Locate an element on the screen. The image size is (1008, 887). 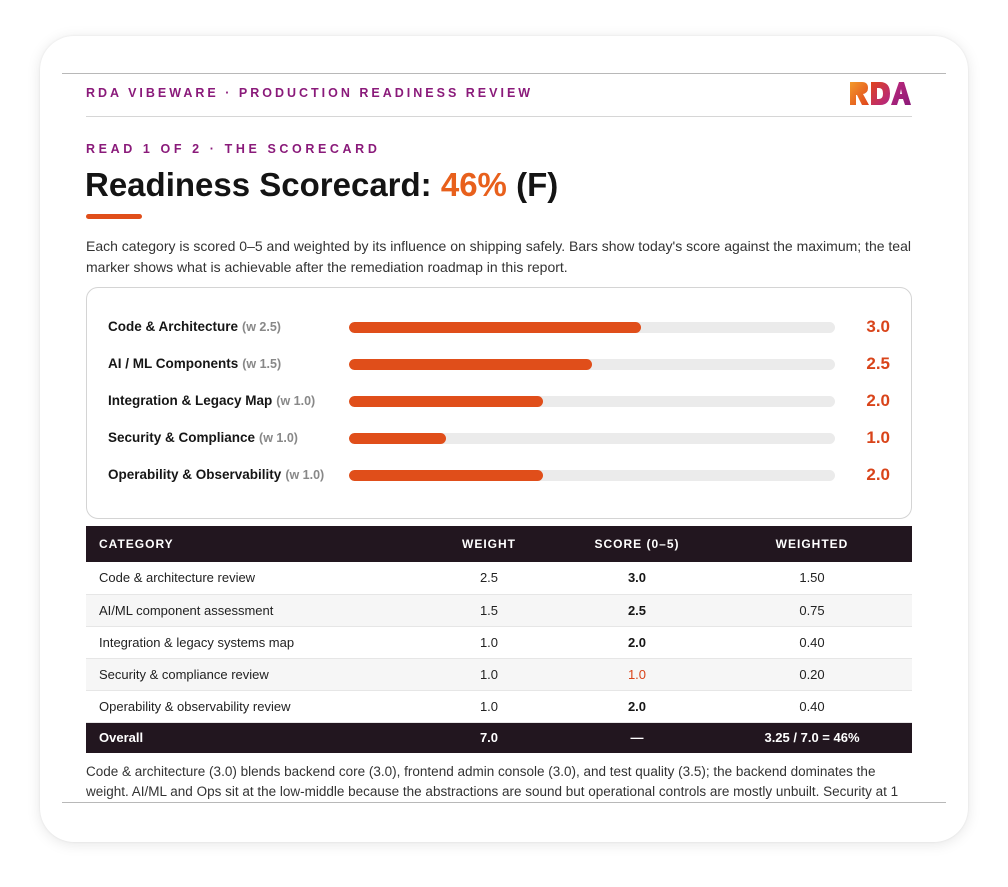
bar-weight: (w 2.5) is located at coordinates (261, 327).